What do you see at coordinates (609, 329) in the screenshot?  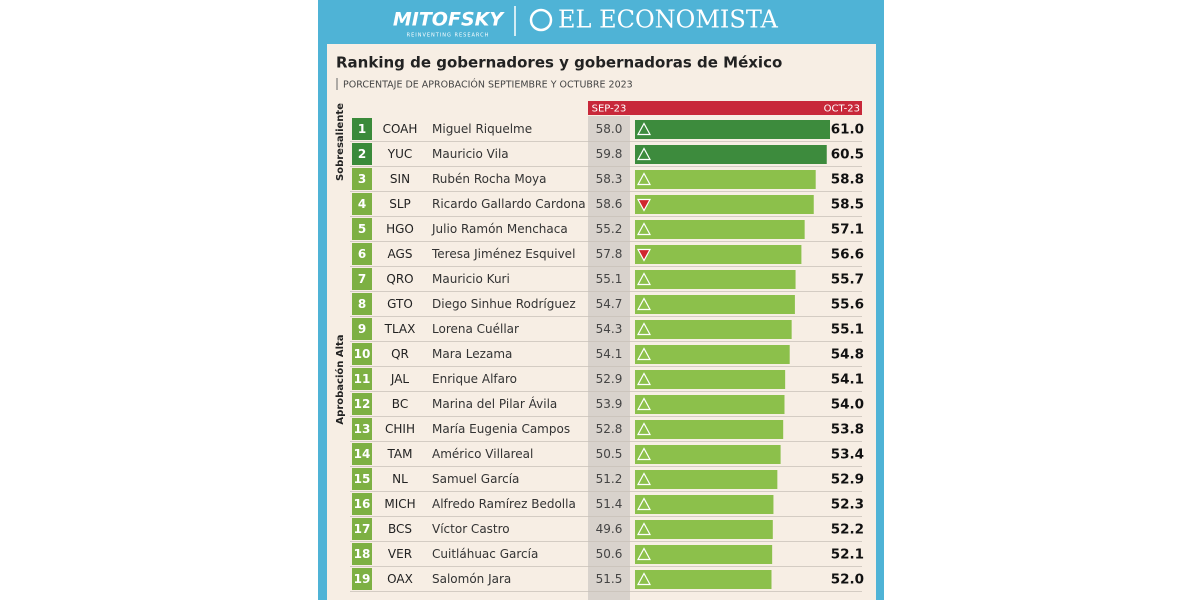 I see `sep-value: 54.3` at bounding box center [609, 329].